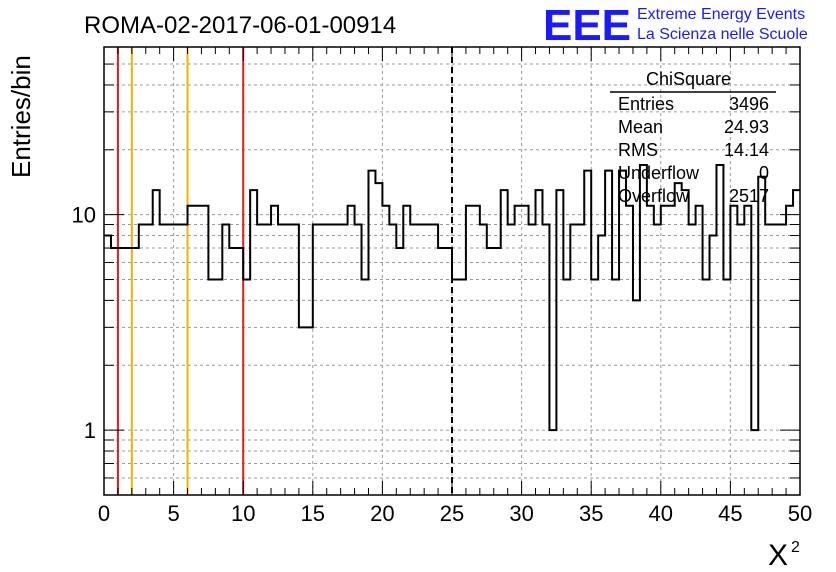 The height and width of the screenshot is (572, 836). What do you see at coordinates (382, 513) in the screenshot?
I see `x-tick-label: 20` at bounding box center [382, 513].